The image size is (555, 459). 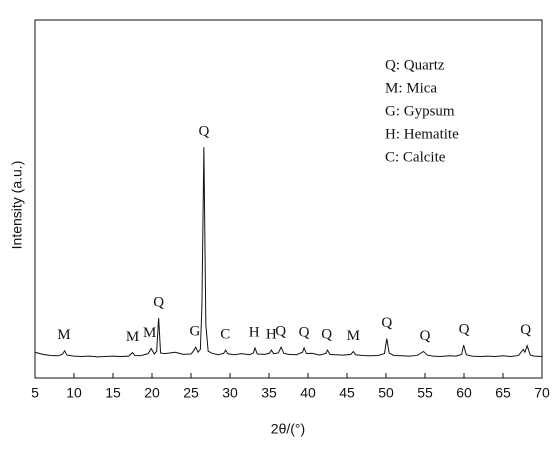 I want to click on x-tick-label: 10, so click(x=74, y=393).